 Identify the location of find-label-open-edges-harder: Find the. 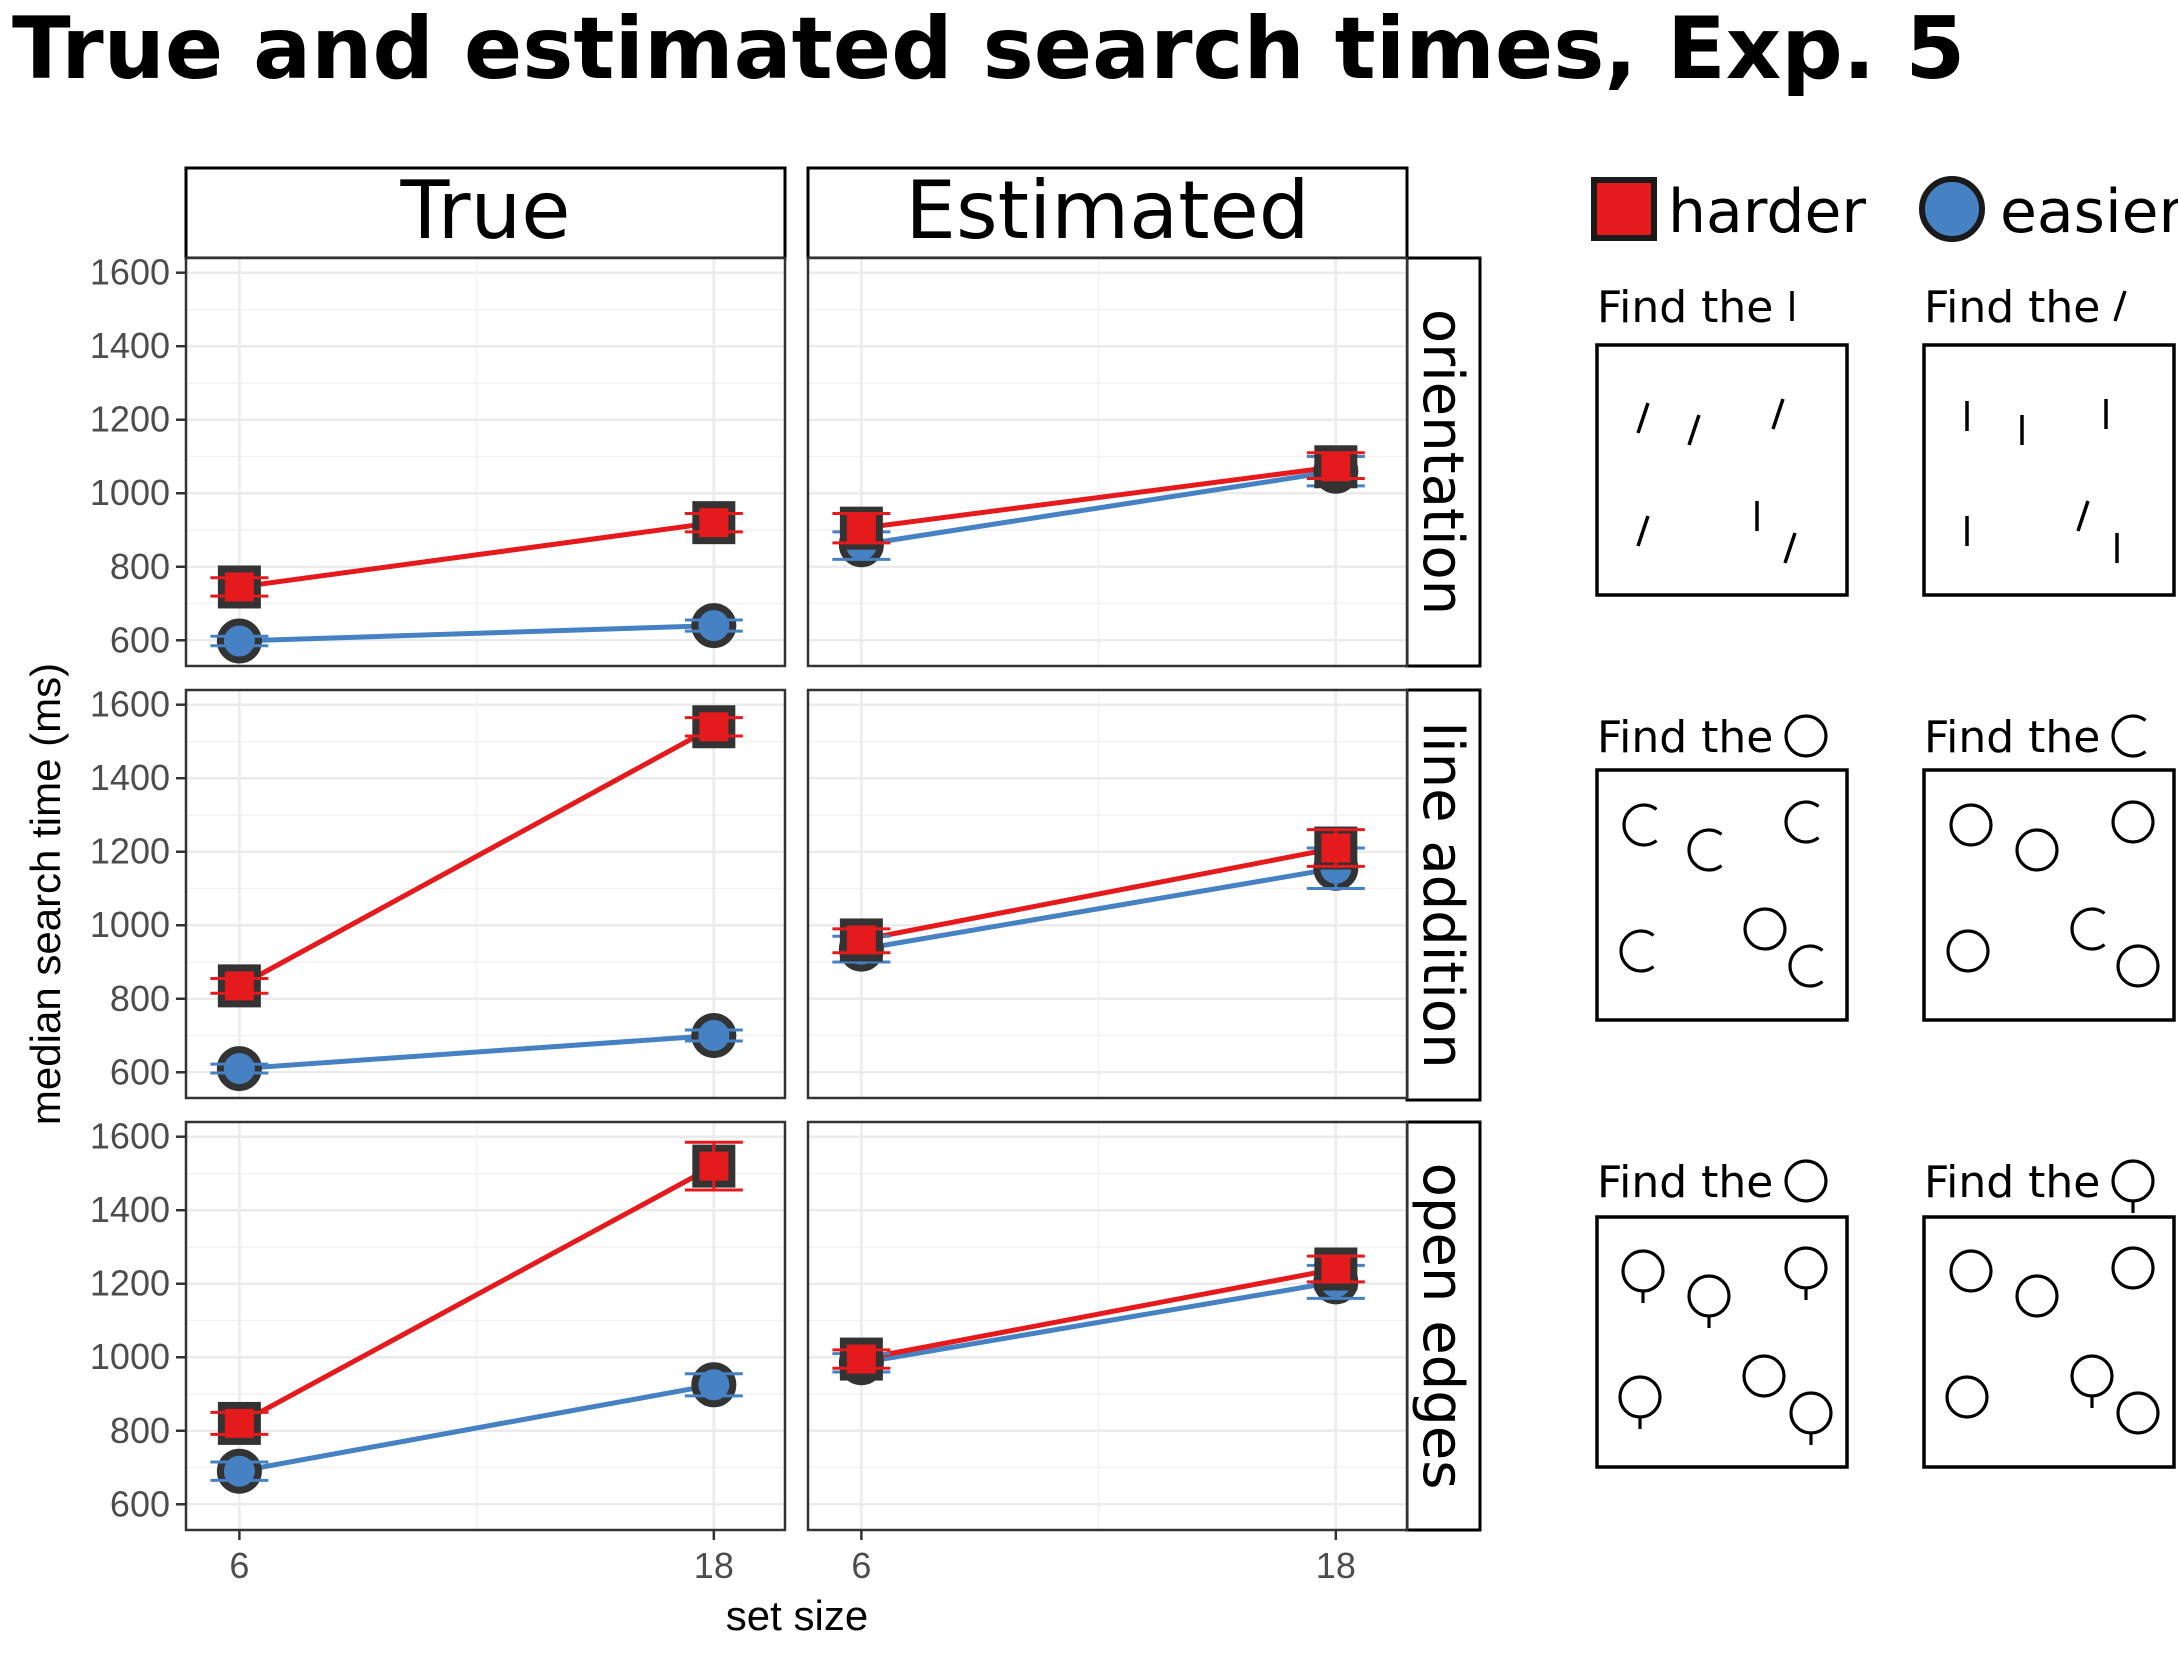
(1685, 1182).